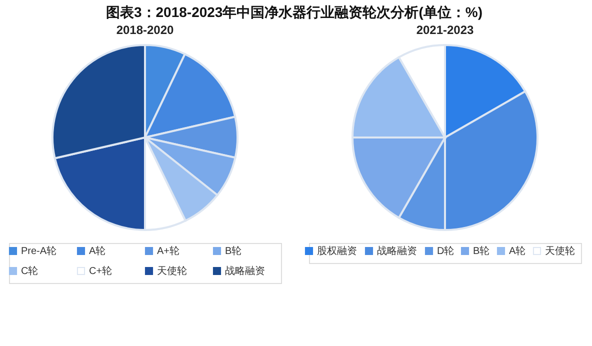  I want to click on legend-label: C+轮, so click(100, 271).